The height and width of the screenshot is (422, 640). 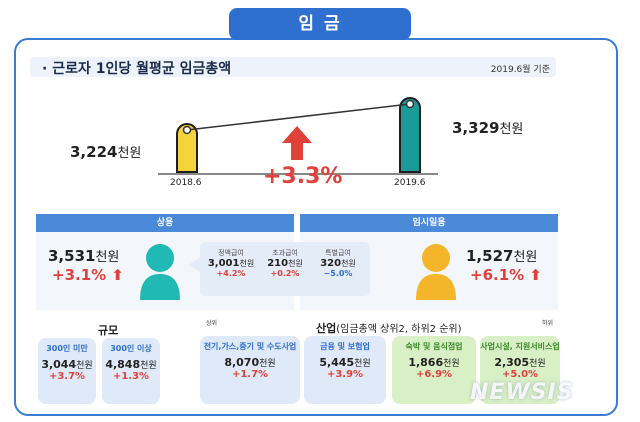 I want to click on scale-card-small: 300인 미만 3,044천원 +3.7%, so click(x=67, y=371).